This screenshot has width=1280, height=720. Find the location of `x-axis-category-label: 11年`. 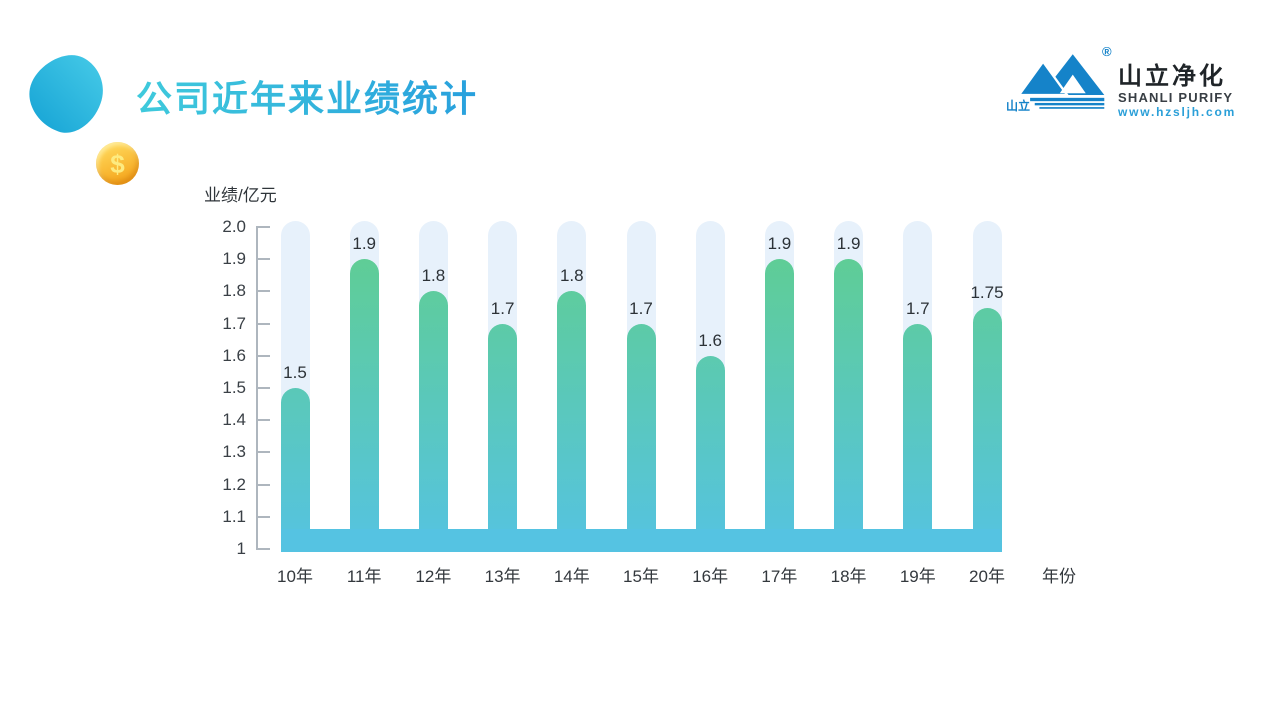

x-axis-category-label: 11年 is located at coordinates (364, 576).